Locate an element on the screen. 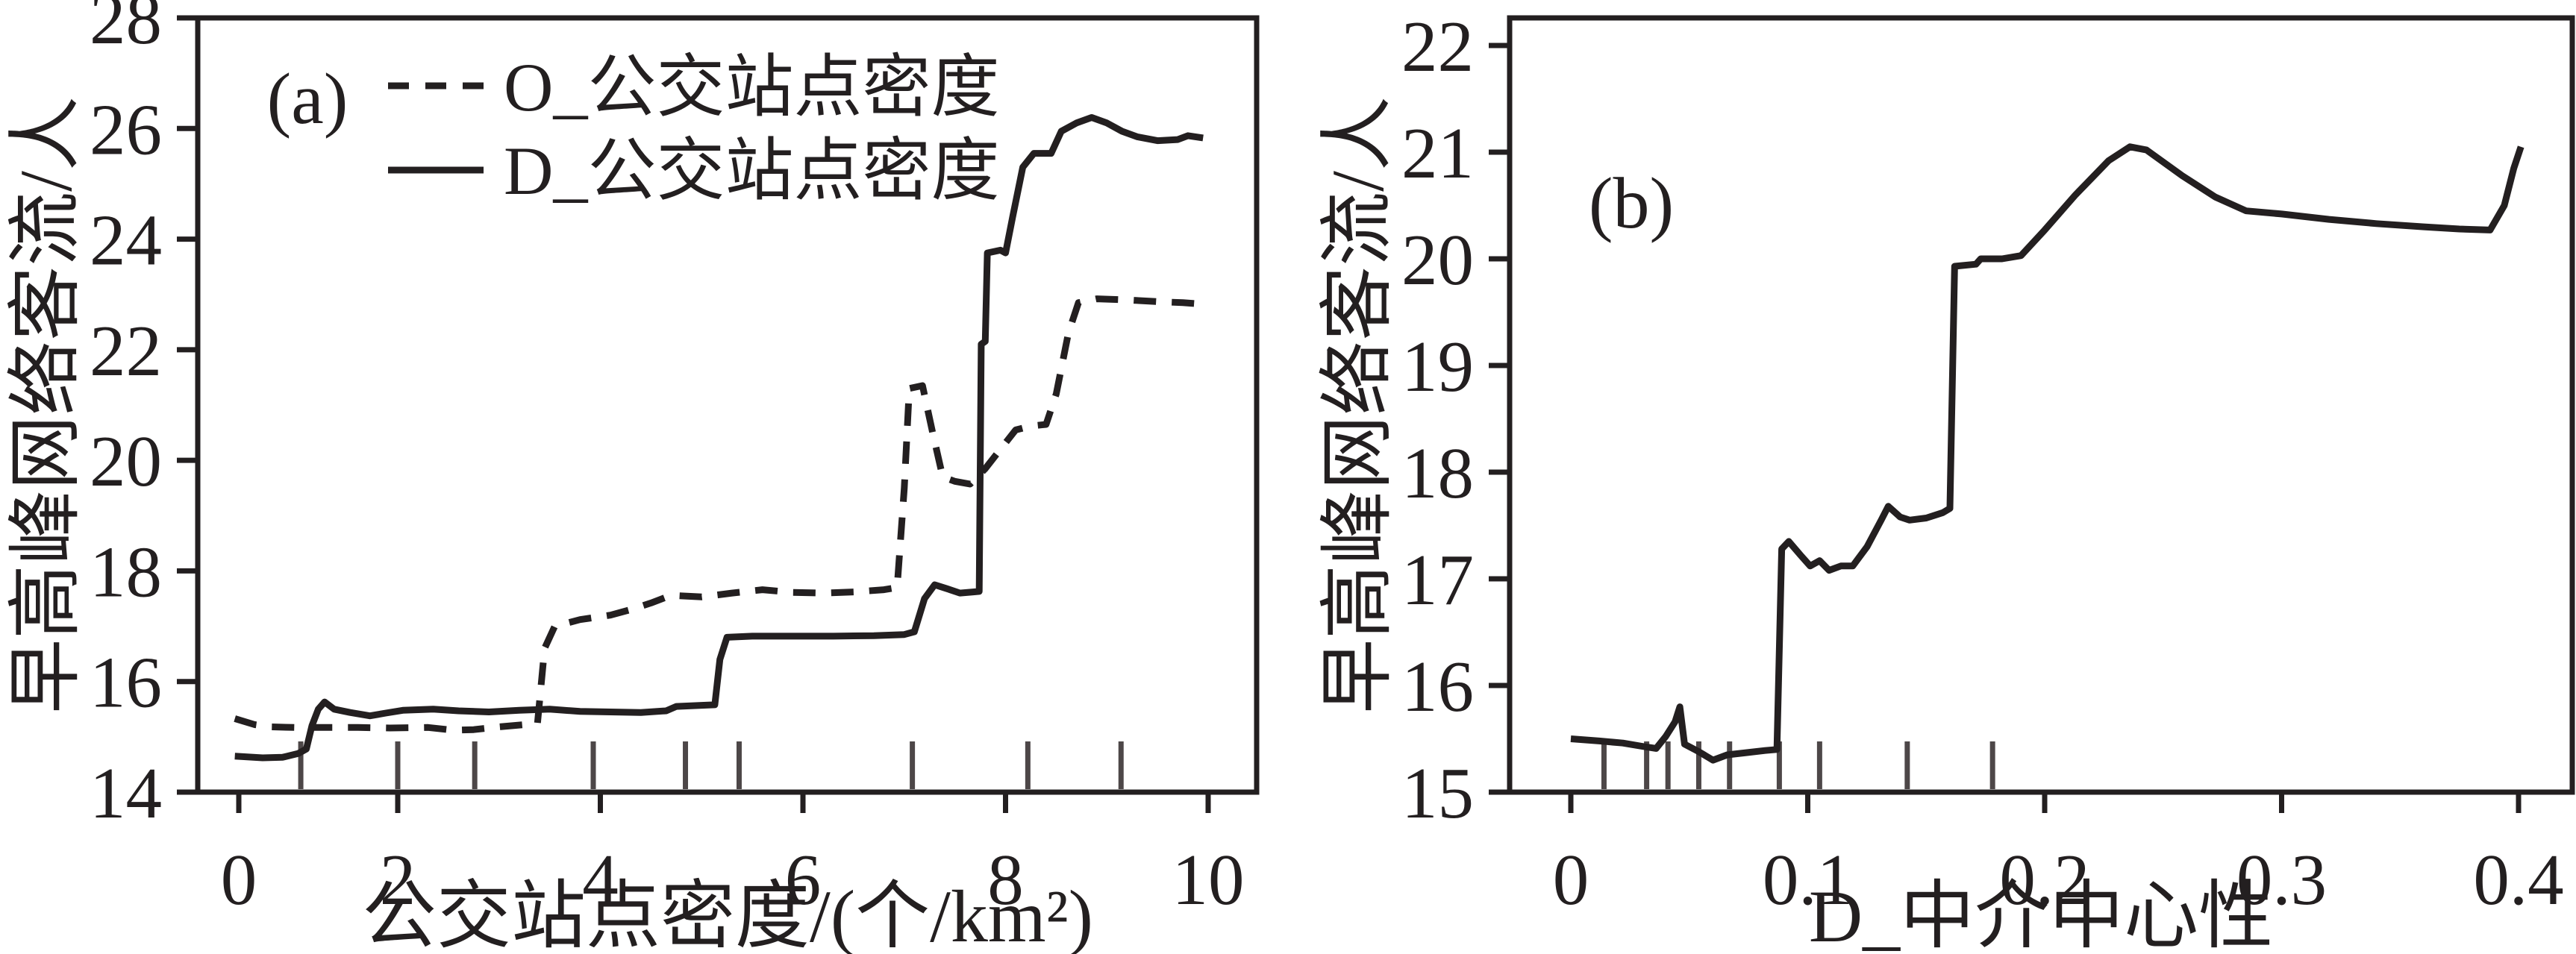 The height and width of the screenshot is (954, 2576). x-tick-label: 10 is located at coordinates (1208, 880).